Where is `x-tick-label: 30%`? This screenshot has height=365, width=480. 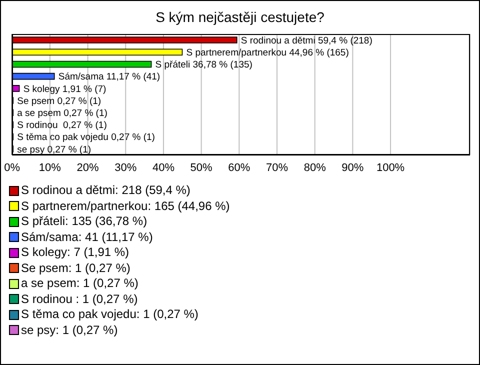
x-tick-label: 30% is located at coordinates (125, 168).